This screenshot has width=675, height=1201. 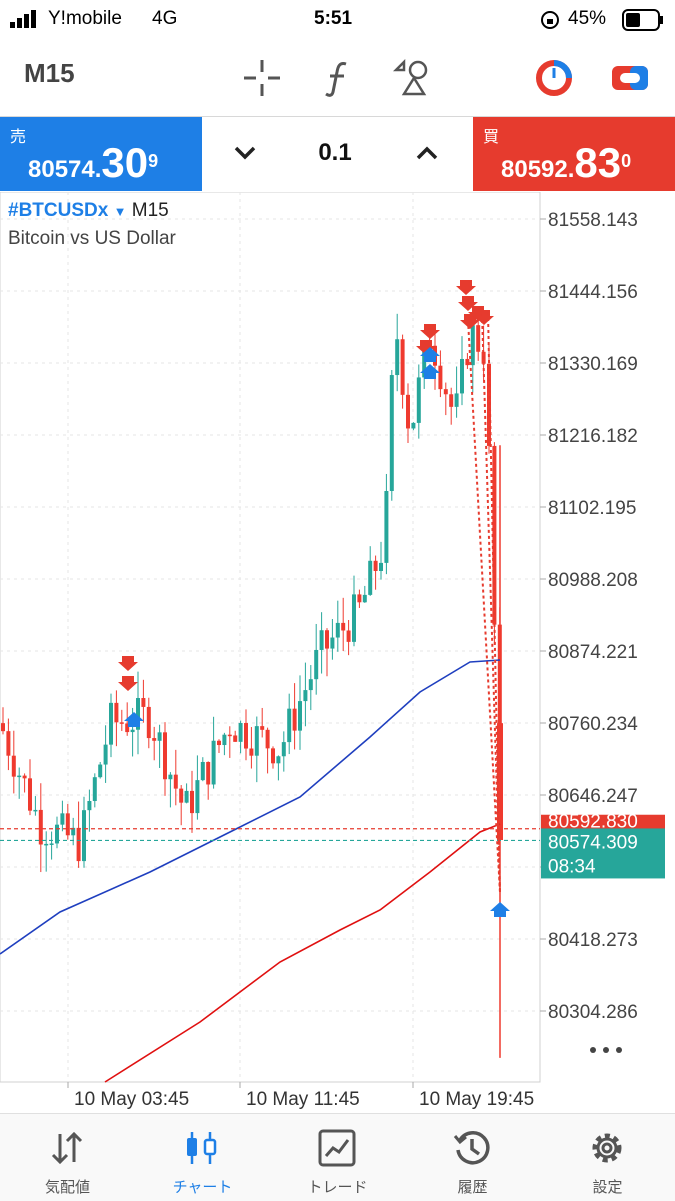 What do you see at coordinates (491, 137) in the screenshot?
I see `buy-label: 買` at bounding box center [491, 137].